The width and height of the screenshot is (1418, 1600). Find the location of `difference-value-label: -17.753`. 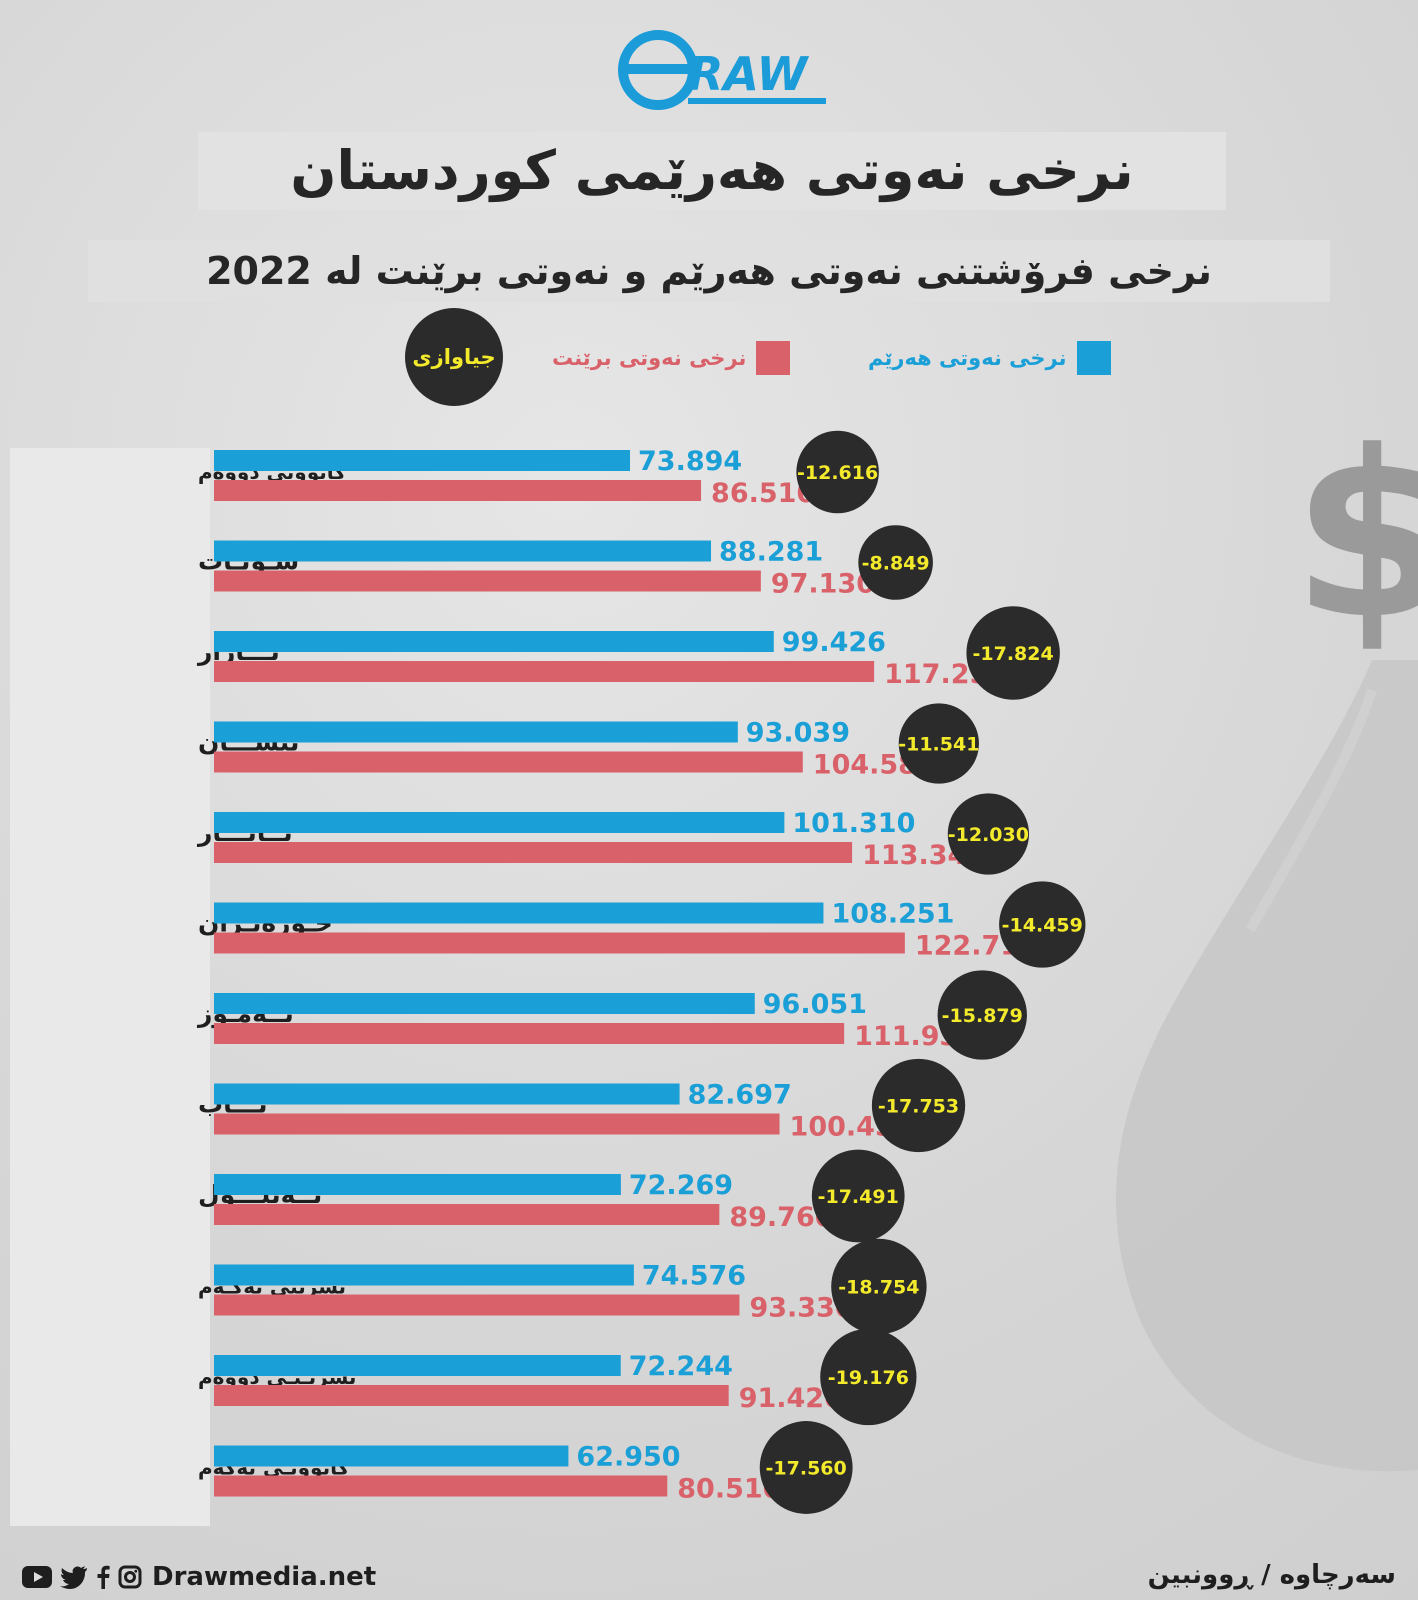

difference-value-label: -17.753 is located at coordinates (918, 1107).